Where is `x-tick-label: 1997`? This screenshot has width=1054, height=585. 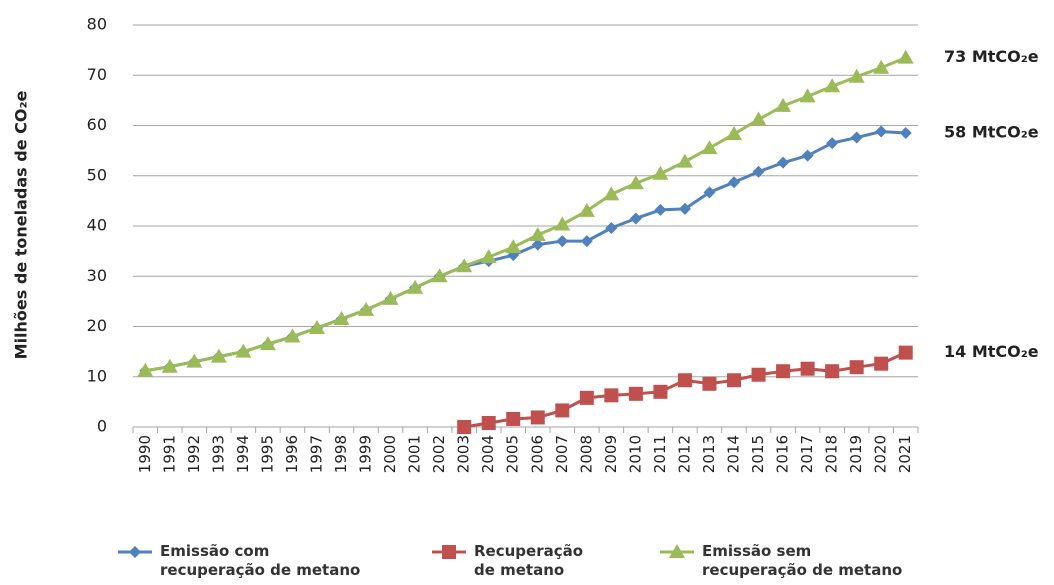
x-tick-label: 1997 is located at coordinates (316, 454).